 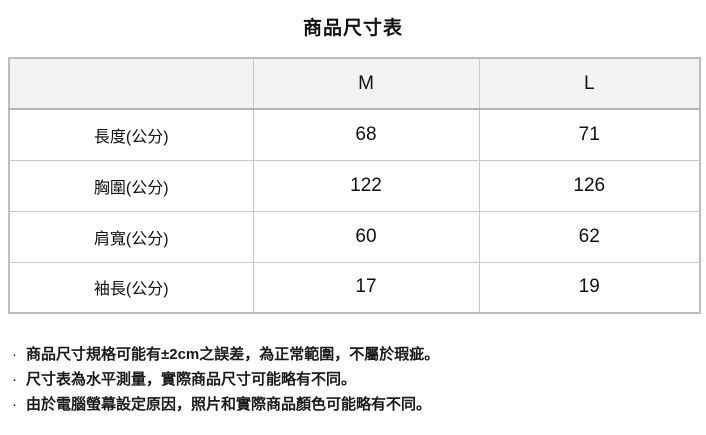 I want to click on table-row-sleeve: 袖長(公分) 17 19, so click(x=354, y=287).